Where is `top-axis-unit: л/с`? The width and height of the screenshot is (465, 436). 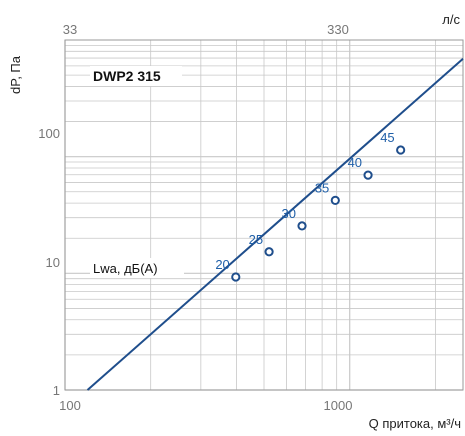
top-axis-unit: л/с is located at coordinates (451, 19).